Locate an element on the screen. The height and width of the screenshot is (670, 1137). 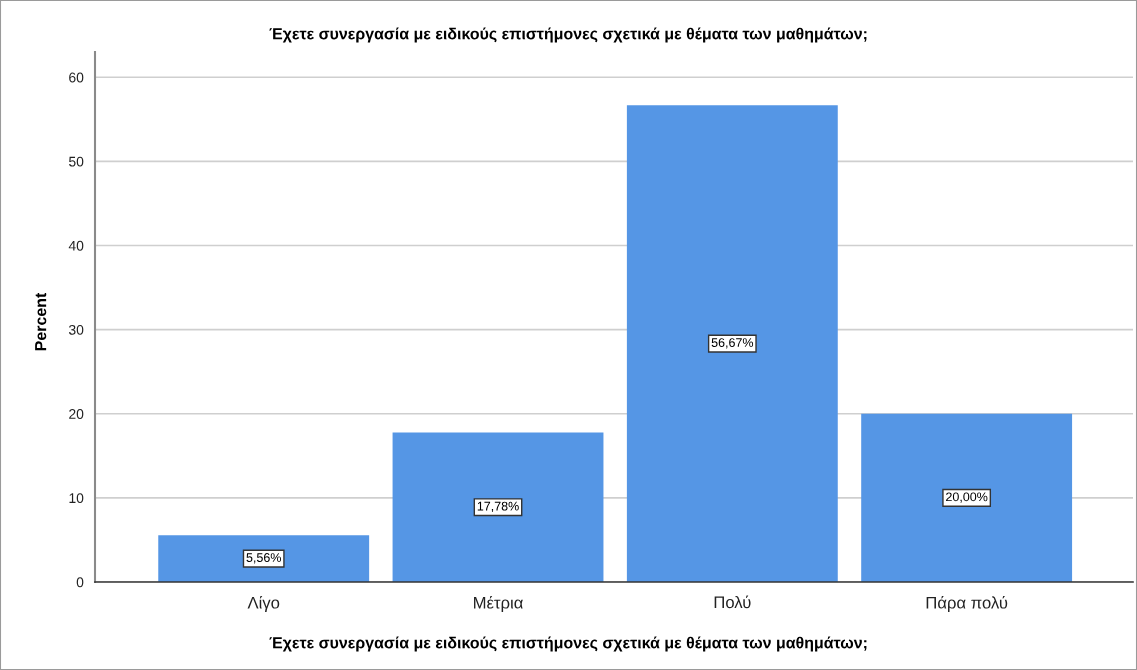
data-label: 17,78% is located at coordinates (498, 507).